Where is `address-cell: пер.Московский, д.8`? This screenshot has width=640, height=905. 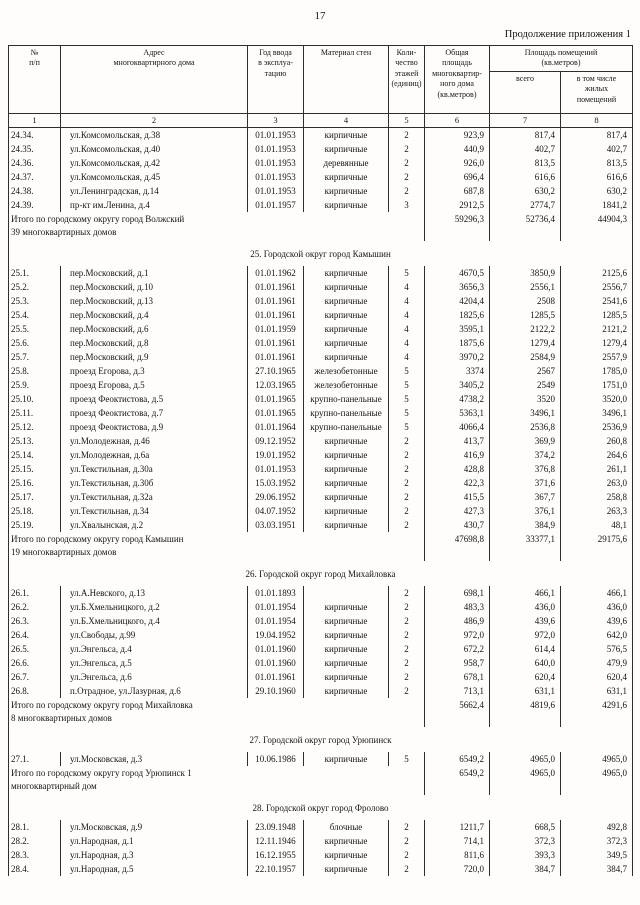
address-cell: пер.Московский, д.8 is located at coordinates (154, 343).